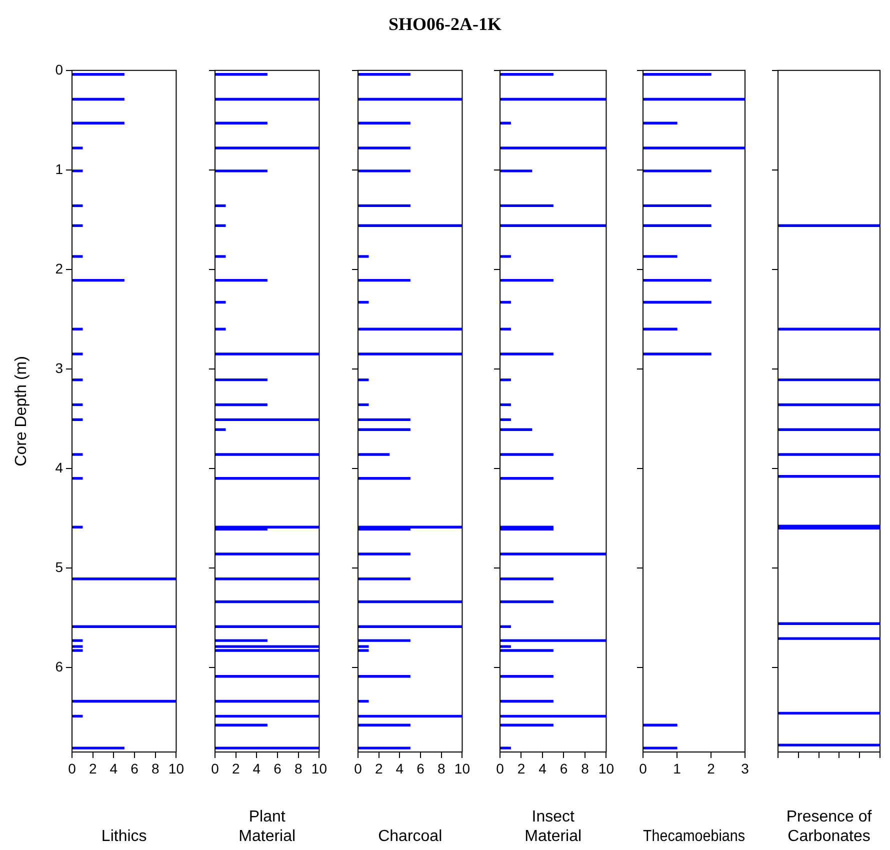 The width and height of the screenshot is (890, 850). I want to click on x-tick-label: 3, so click(745, 768).